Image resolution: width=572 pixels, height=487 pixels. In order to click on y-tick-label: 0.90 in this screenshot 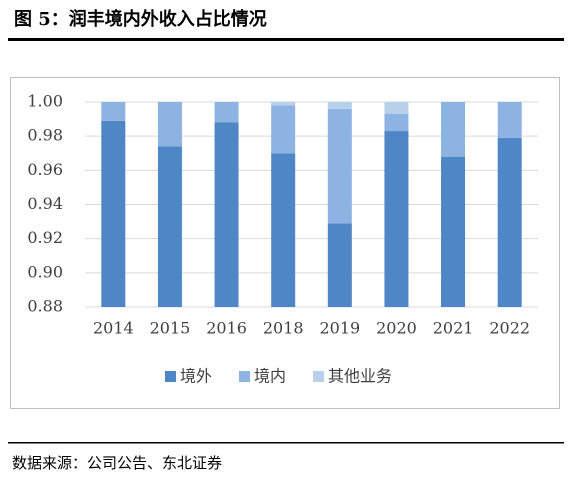, I will do `click(45, 271)`.